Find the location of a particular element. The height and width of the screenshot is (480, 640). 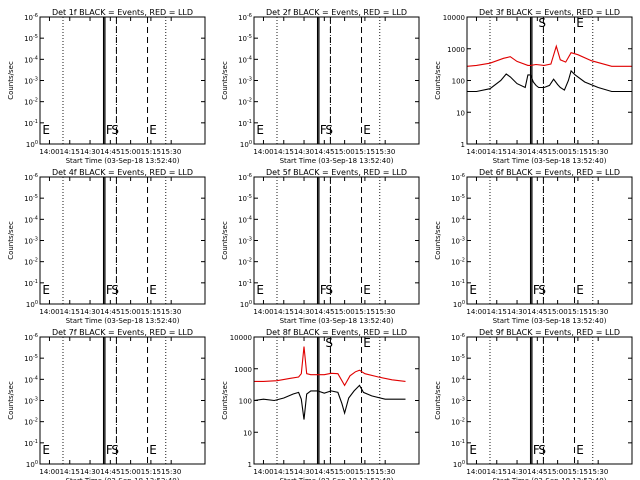

panel-title: Det 9f BLACK = Events, RED = LLD is located at coordinates (549, 332).